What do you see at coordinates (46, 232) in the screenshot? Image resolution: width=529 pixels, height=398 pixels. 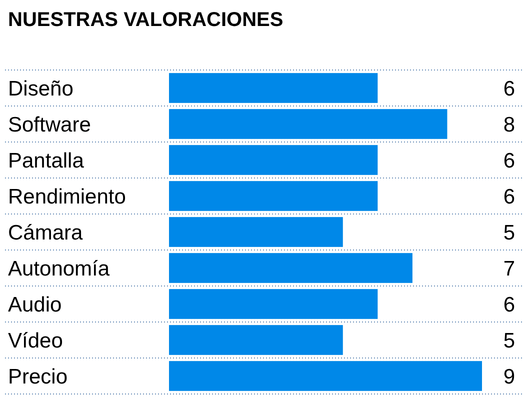 I see `y-tick-label: Cámara` at bounding box center [46, 232].